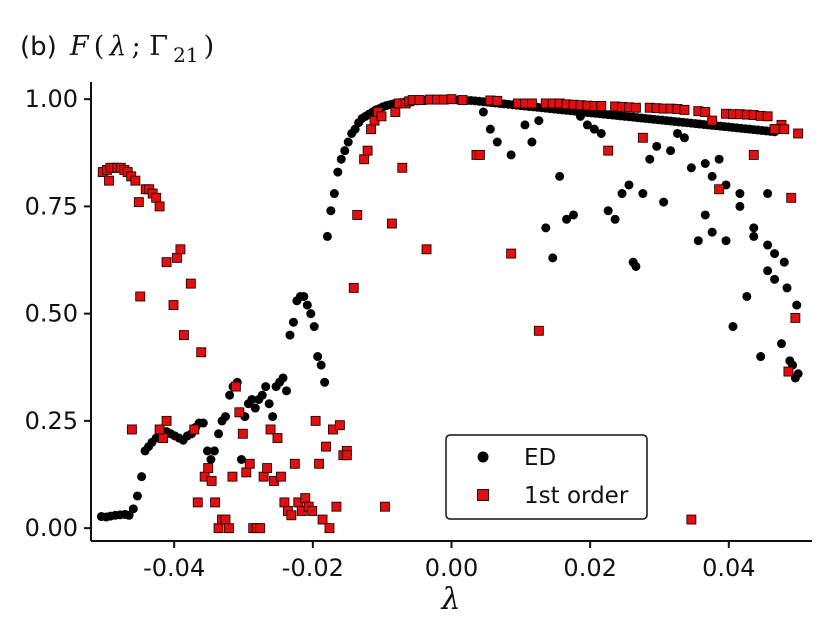 The height and width of the screenshot is (642, 830). I want to click on panel-sep: ;, so click(141, 46).